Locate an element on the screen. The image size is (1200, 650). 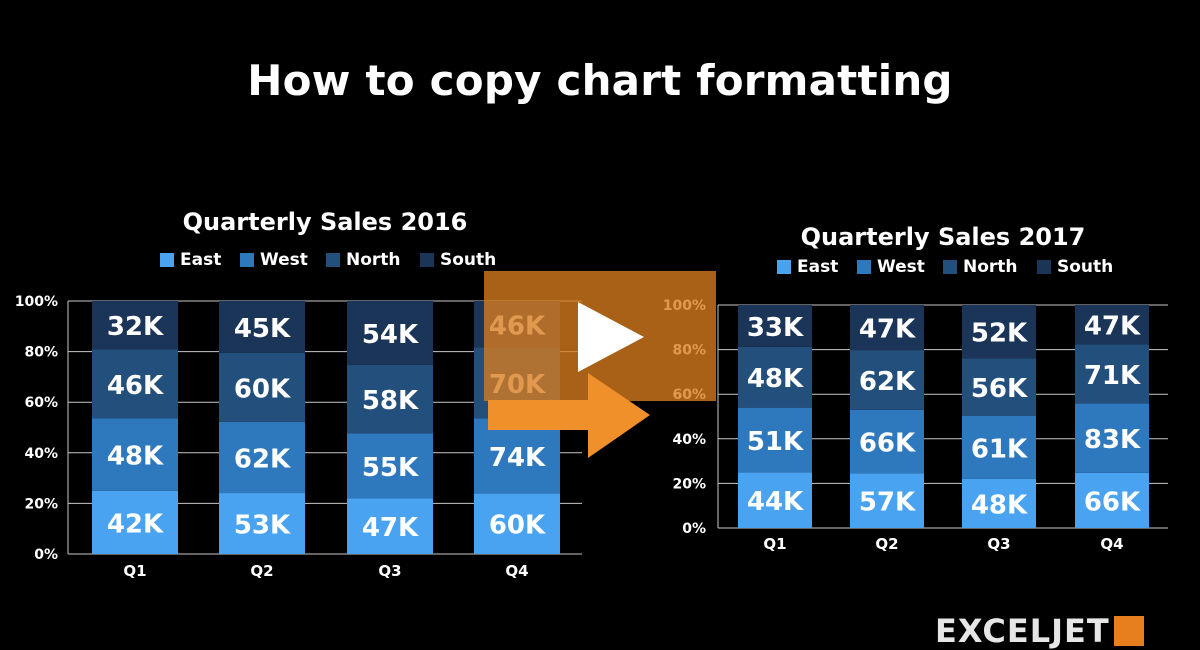
data-label-east-q4: 60K is located at coordinates (517, 526).